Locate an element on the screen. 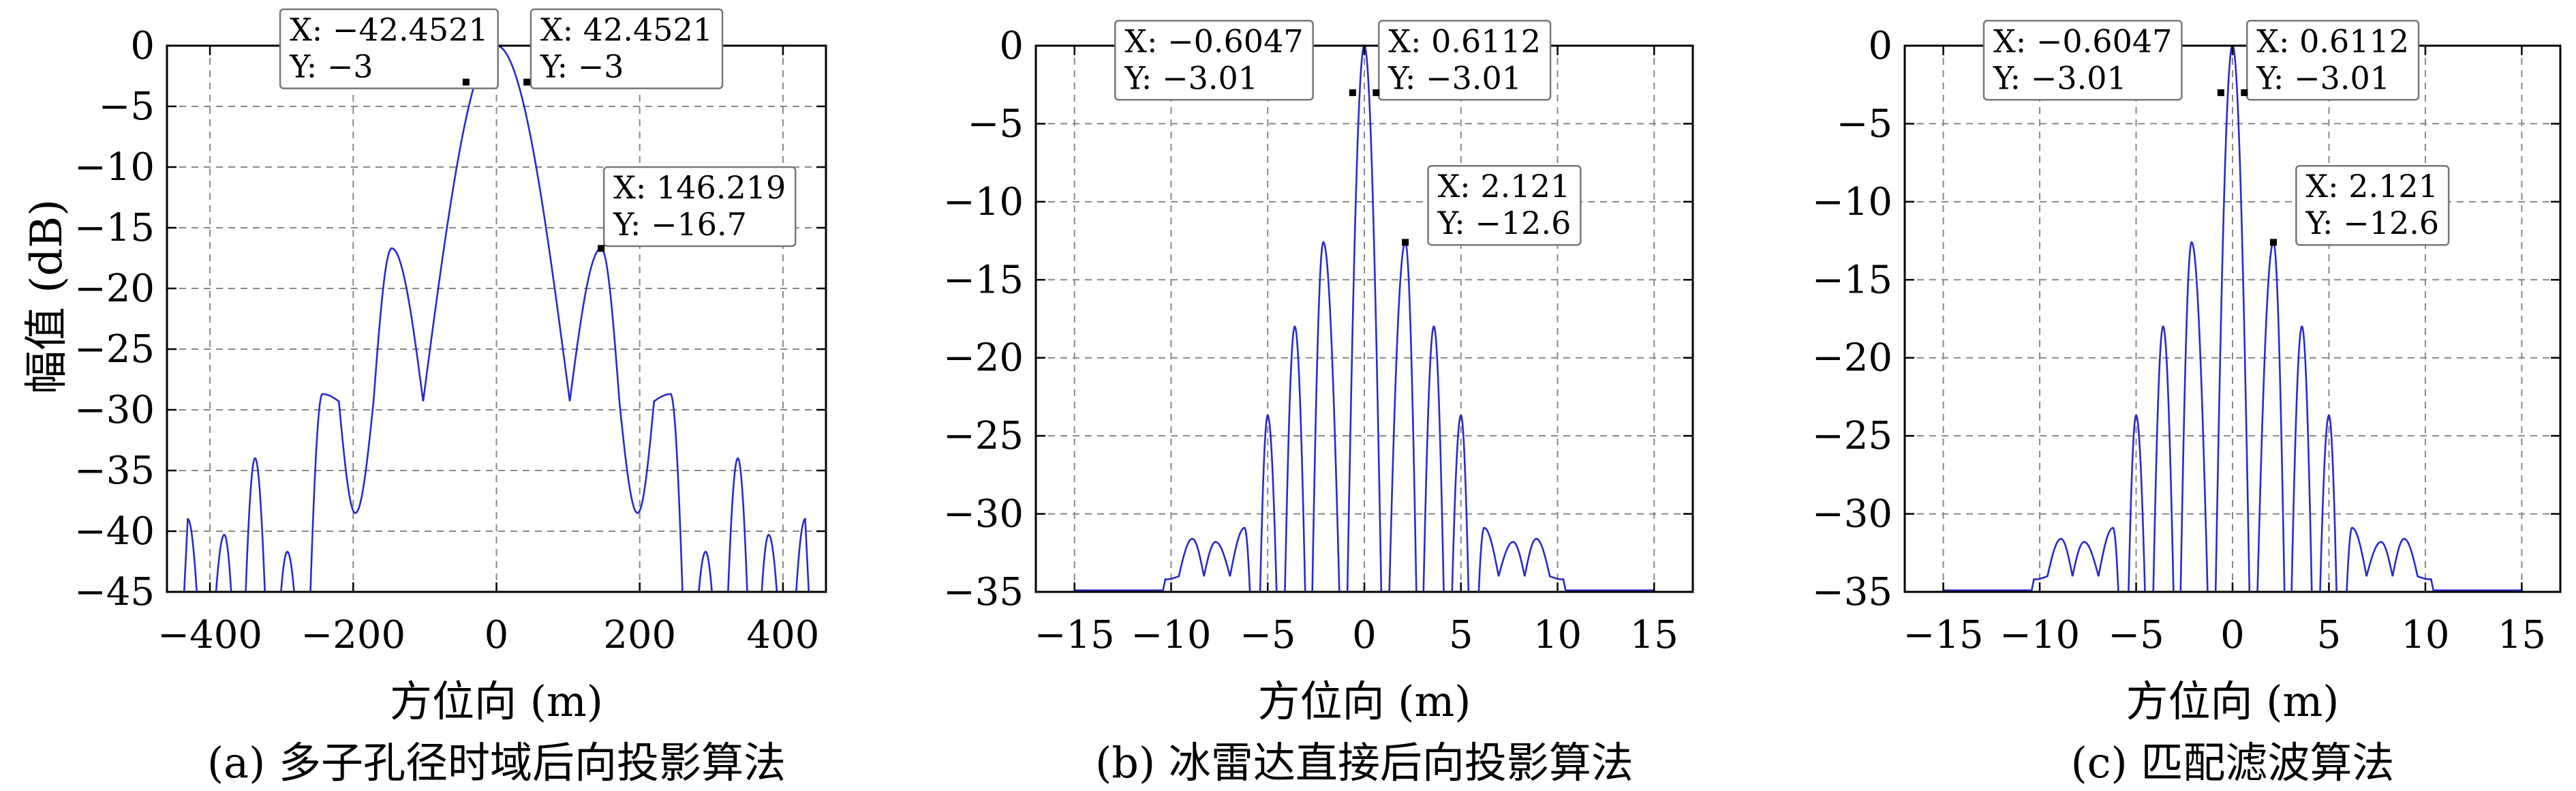 The height and width of the screenshot is (791, 2576). y-axis-label: 幅值 (dB) is located at coordinates (42, 296).